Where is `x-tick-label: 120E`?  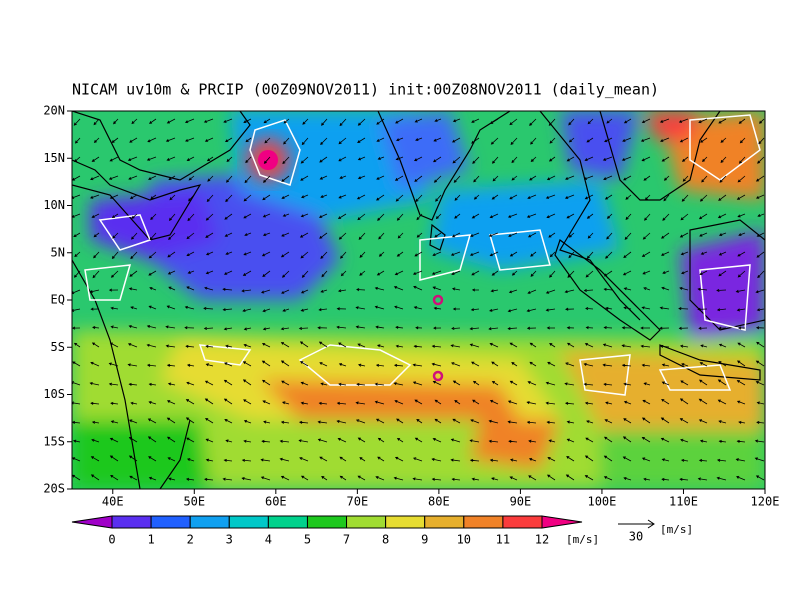 x-tick-label: 120E is located at coordinates (765, 502).